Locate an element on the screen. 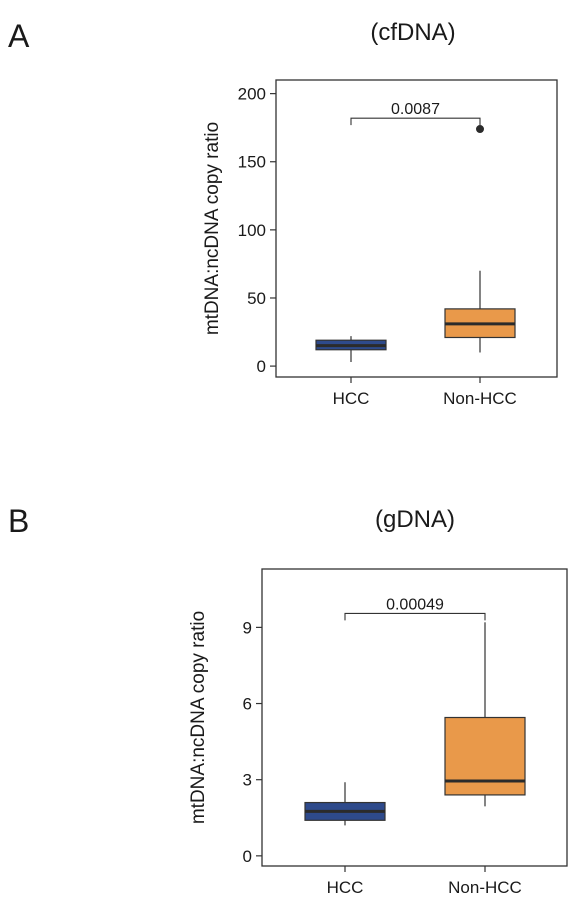 The height and width of the screenshot is (900, 578). outlier-point is located at coordinates (480, 129).